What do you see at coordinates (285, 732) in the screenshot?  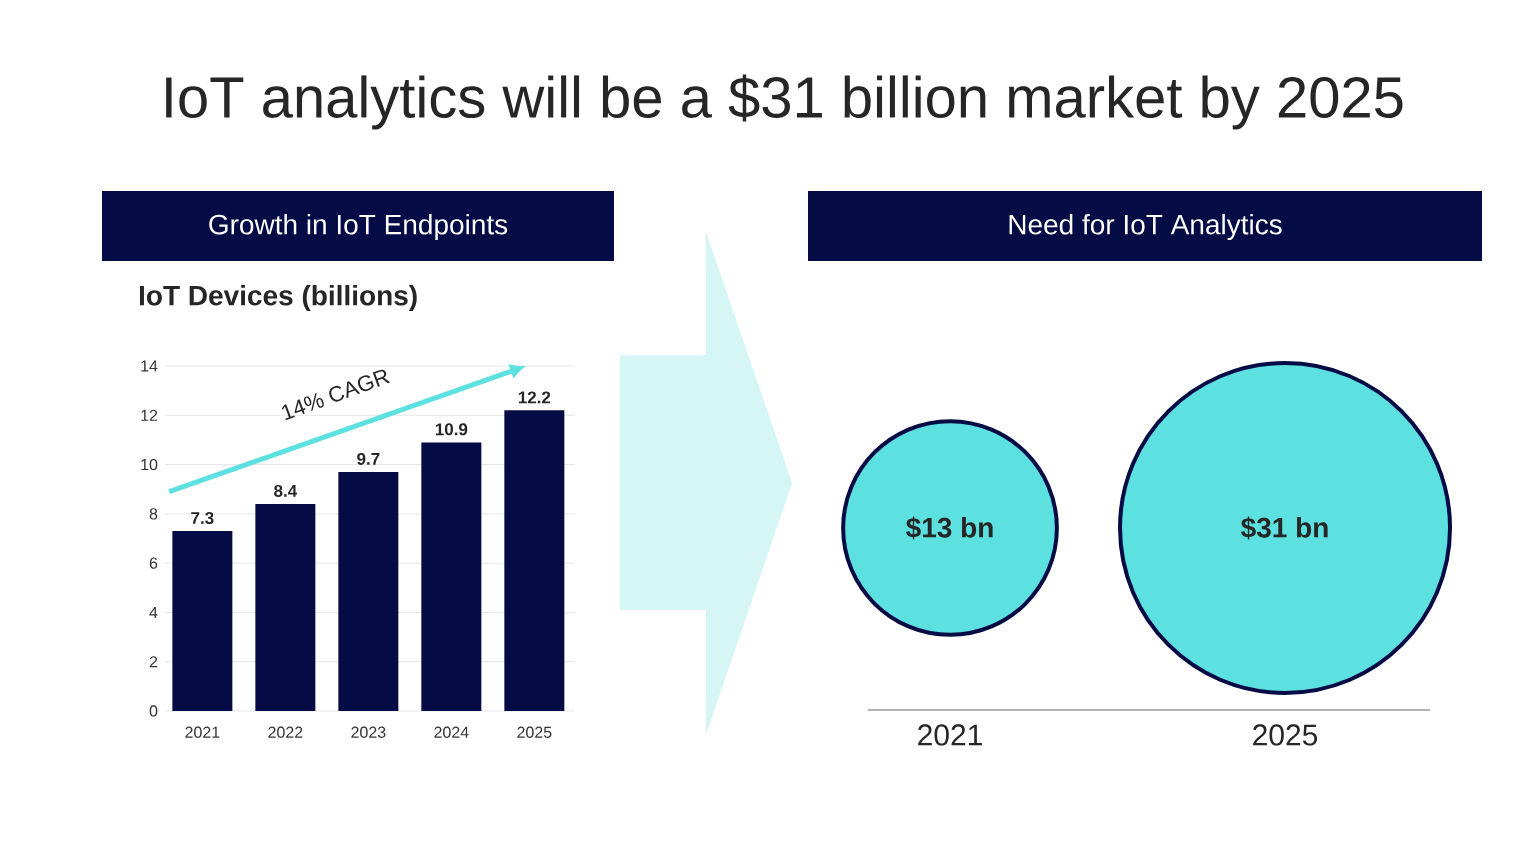 I see `x-tick-label: 2022` at bounding box center [285, 732].